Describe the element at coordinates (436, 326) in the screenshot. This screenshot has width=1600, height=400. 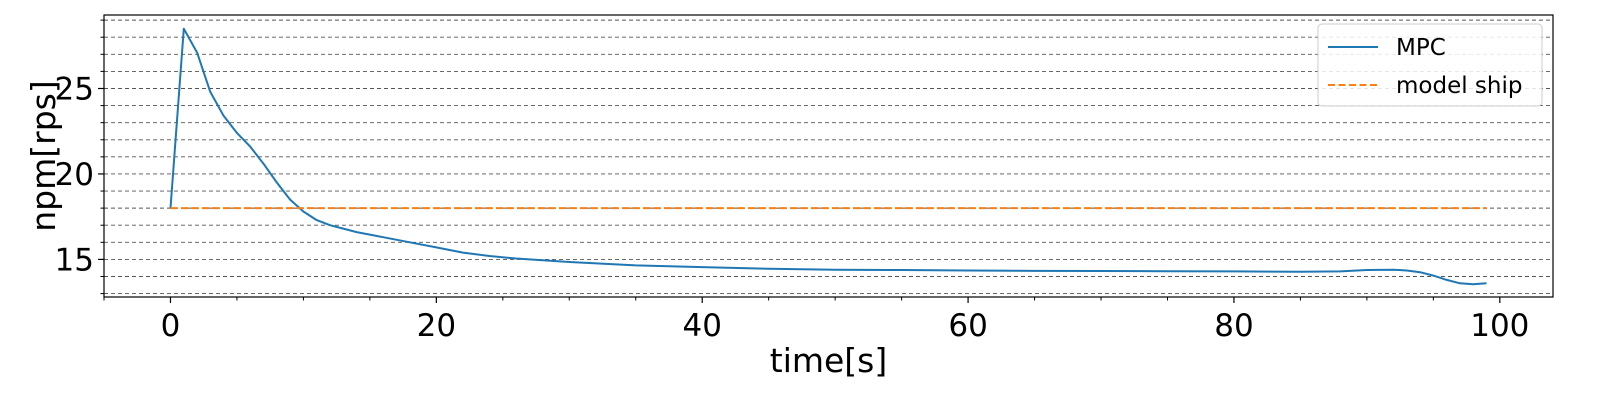
I see `x-tick-label: 20` at that location.